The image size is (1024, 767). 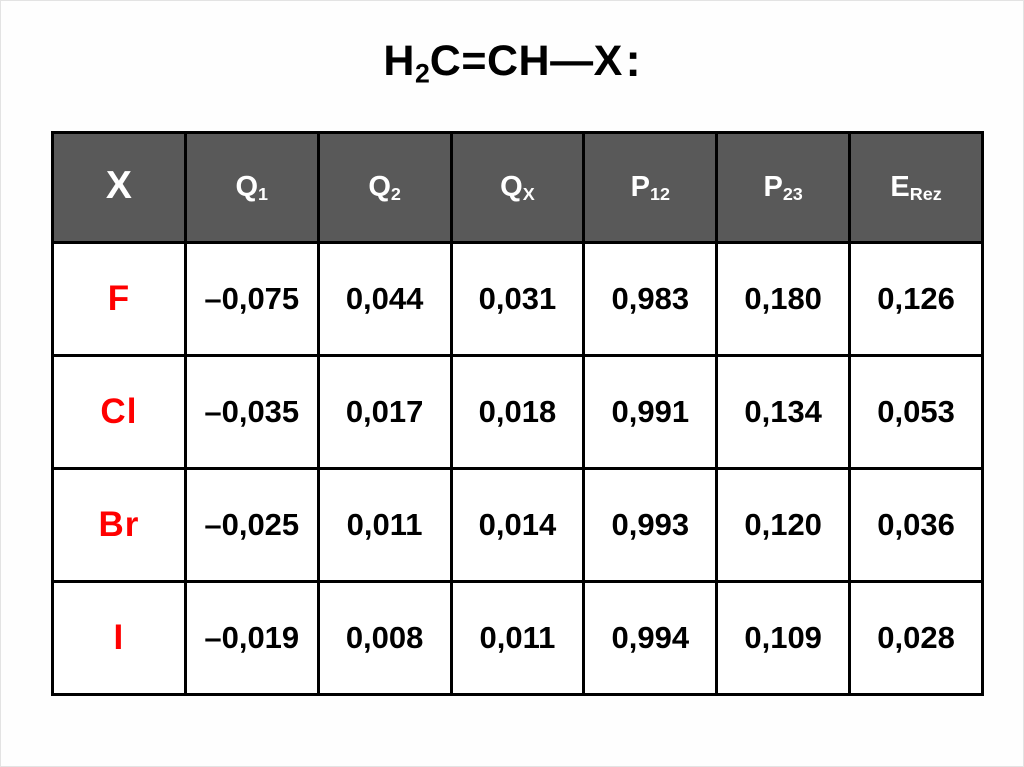 What do you see at coordinates (916, 638) in the screenshot?
I see `cell-i-erez: 0,028` at bounding box center [916, 638].